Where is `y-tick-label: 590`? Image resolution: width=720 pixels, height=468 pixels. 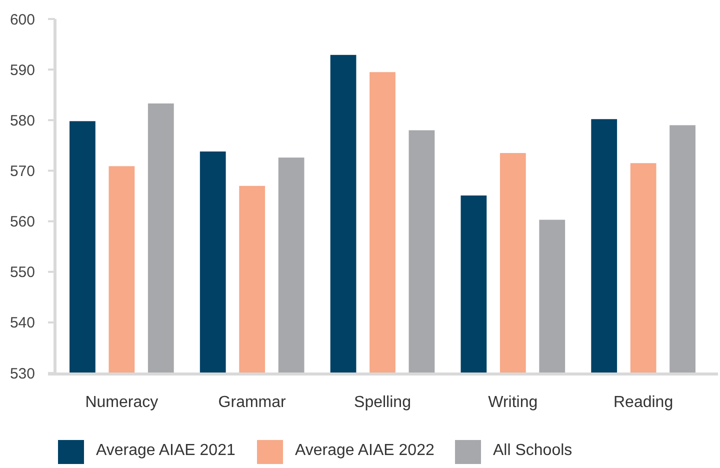
y-tick-label: 590 is located at coordinates (22, 70).